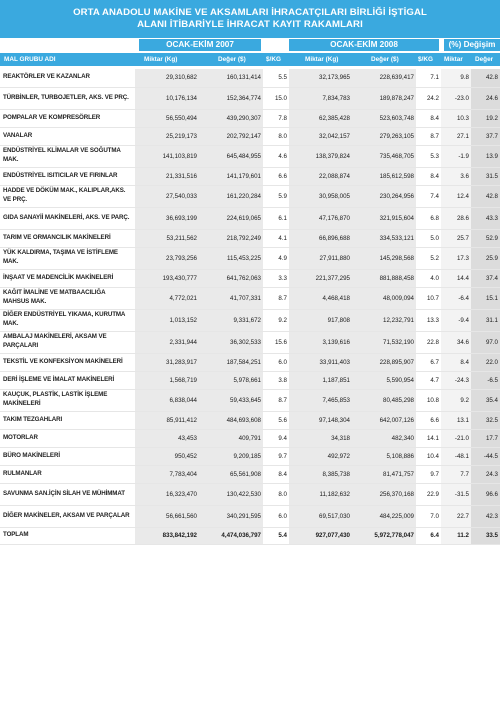  What do you see at coordinates (276, 278) in the screenshot?
I see `cell-usd-per-kg-2007: 3.3` at bounding box center [276, 278].